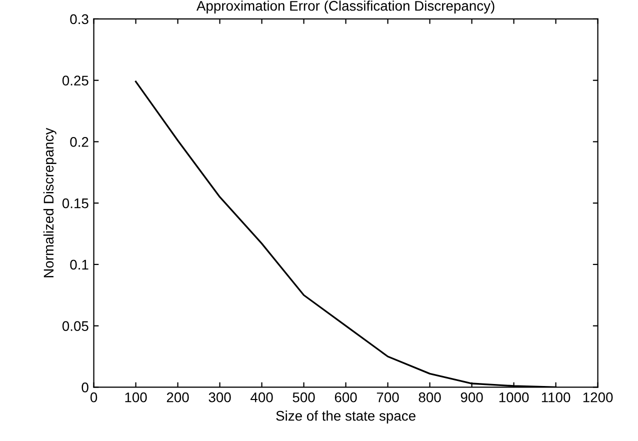 The width and height of the screenshot is (638, 441). What do you see at coordinates (219, 397) in the screenshot?
I see `x-tick-label: 300` at bounding box center [219, 397].